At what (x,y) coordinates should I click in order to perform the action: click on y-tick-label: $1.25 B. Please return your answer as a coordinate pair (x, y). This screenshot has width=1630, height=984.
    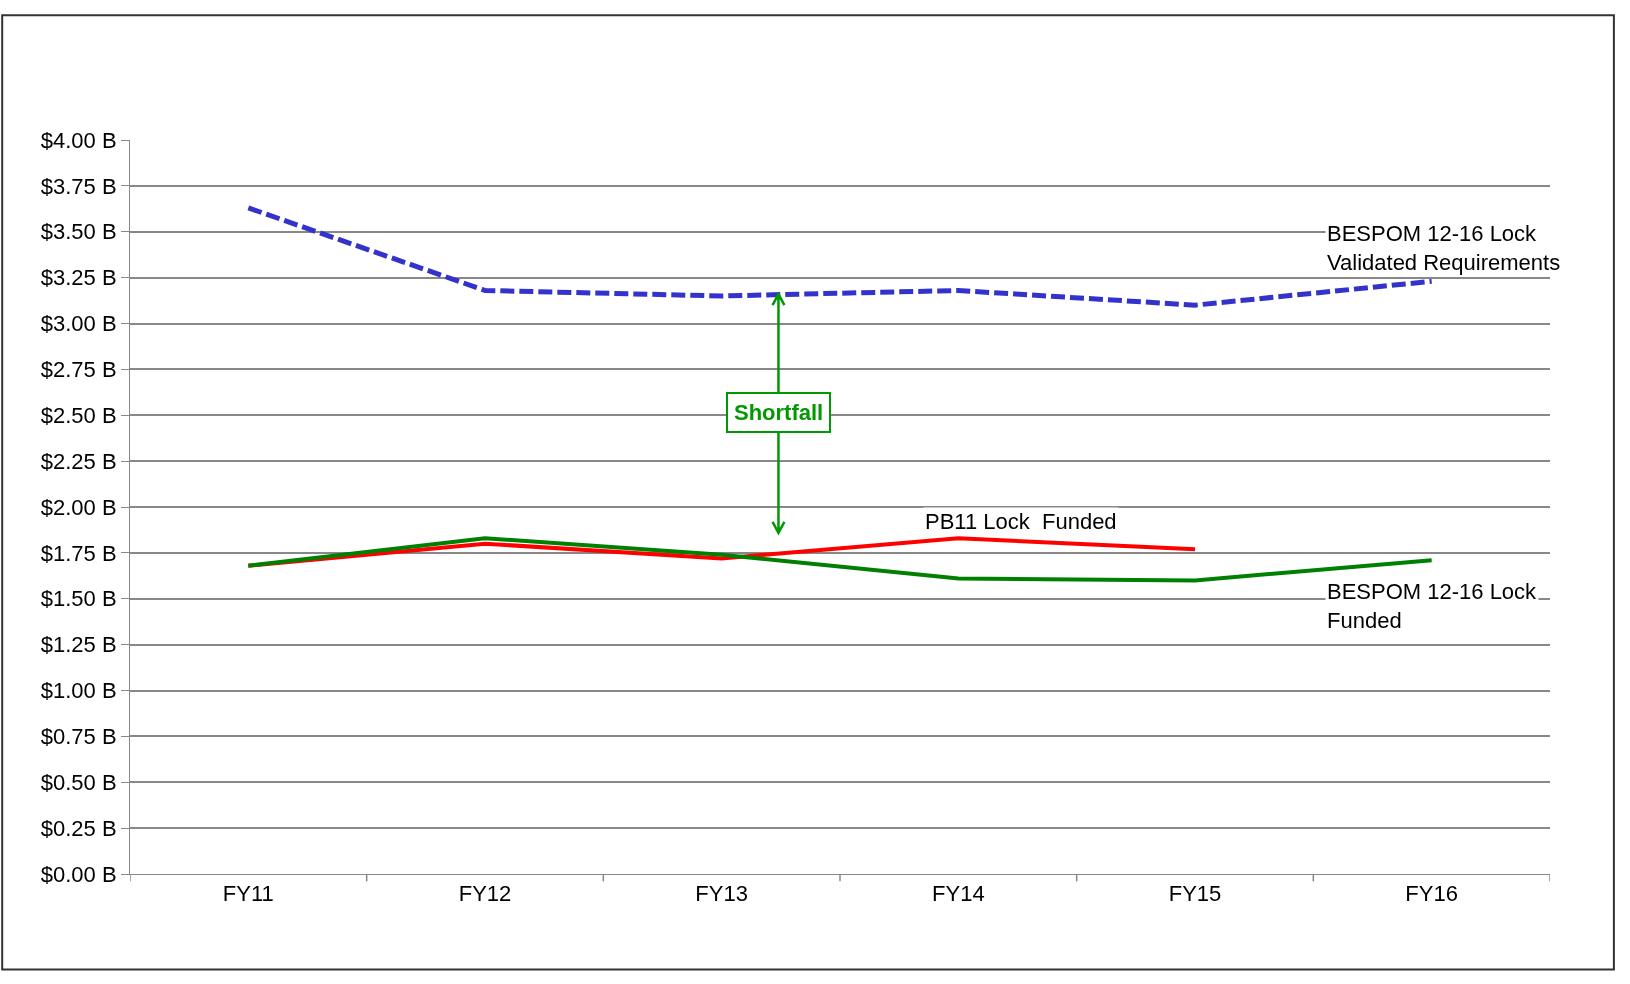
    Looking at the image, I should click on (78, 645).